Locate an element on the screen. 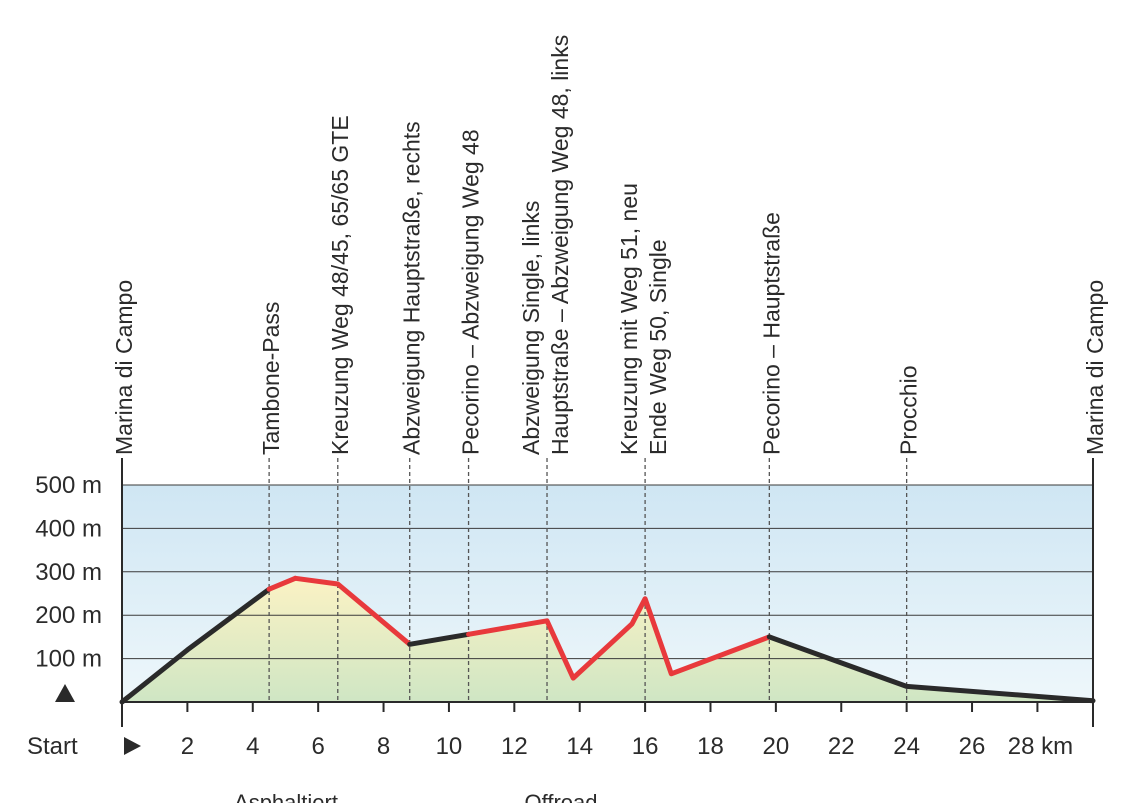  x-tick-label: 22 is located at coordinates (841, 746).